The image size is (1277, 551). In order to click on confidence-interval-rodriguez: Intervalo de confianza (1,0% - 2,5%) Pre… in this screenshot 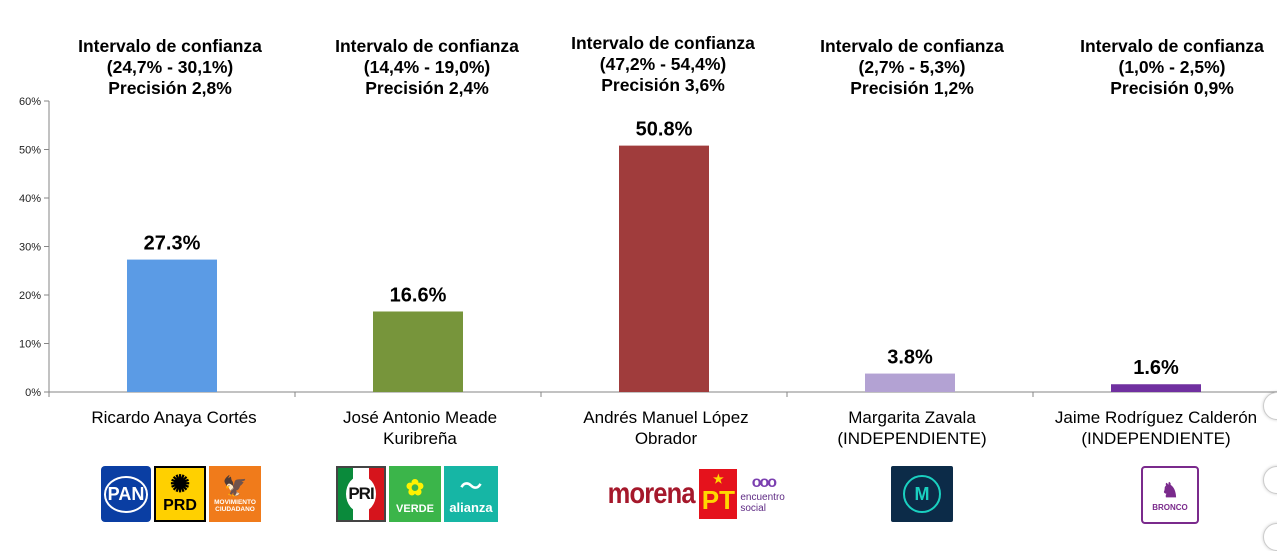, I will do `click(1162, 67)`.